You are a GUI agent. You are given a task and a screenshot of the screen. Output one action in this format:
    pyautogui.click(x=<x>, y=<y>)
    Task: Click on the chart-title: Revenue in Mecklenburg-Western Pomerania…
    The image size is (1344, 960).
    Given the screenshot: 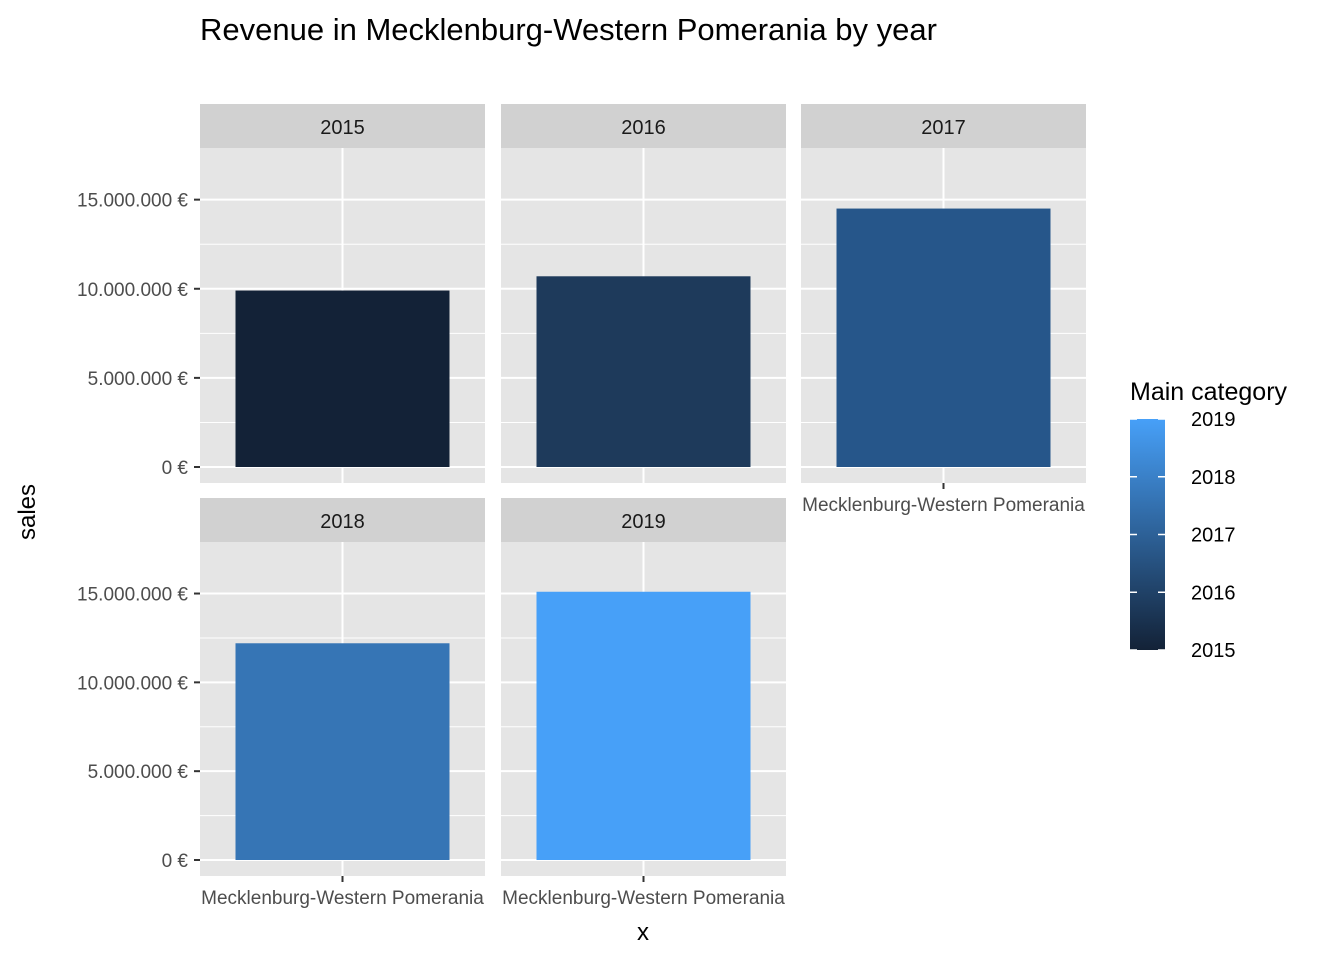 What is the action you would take?
    pyautogui.click(x=568, y=29)
    